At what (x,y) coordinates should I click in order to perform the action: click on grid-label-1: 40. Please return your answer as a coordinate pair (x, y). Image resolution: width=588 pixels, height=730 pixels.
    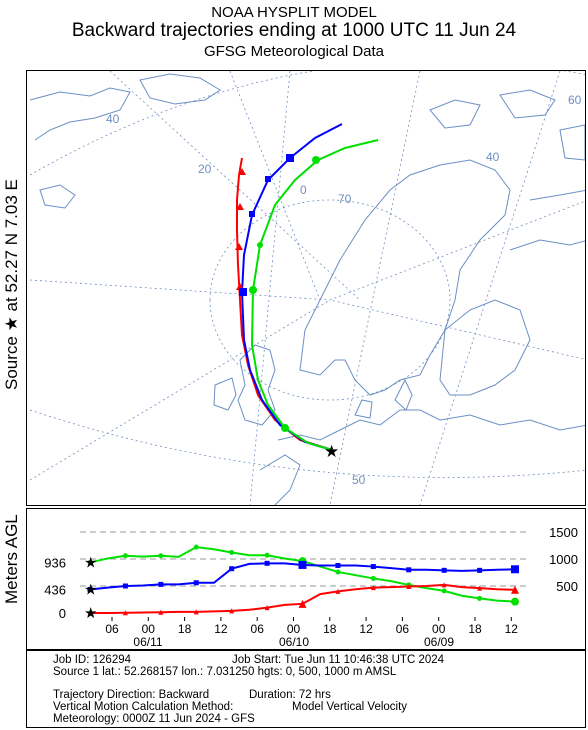
    Looking at the image, I should click on (113, 119).